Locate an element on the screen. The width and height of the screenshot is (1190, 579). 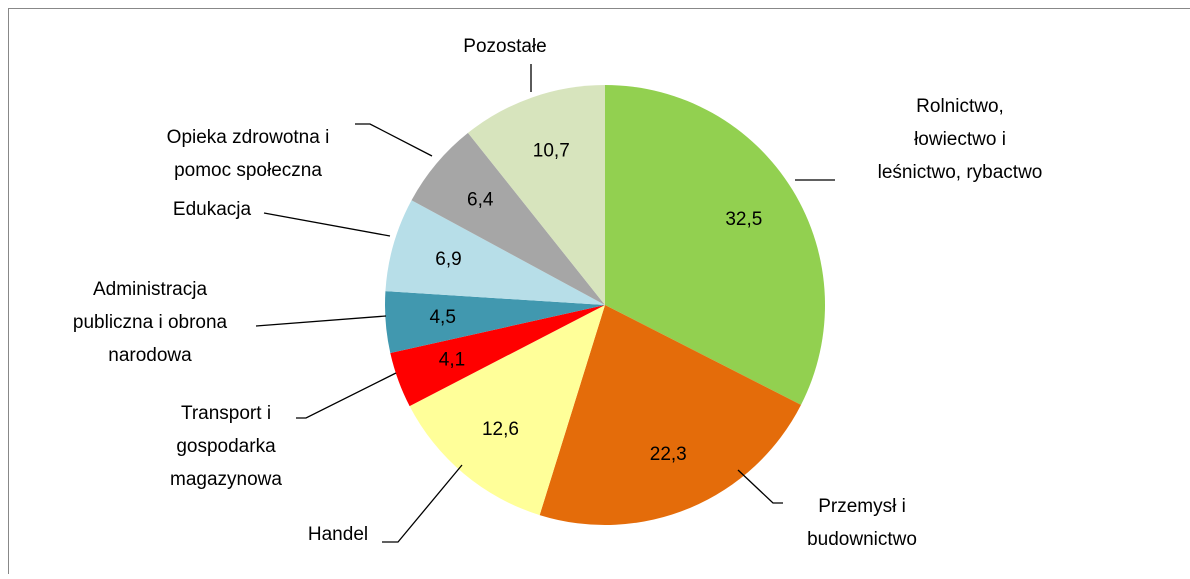
data-label: 22,3 is located at coordinates (668, 454).